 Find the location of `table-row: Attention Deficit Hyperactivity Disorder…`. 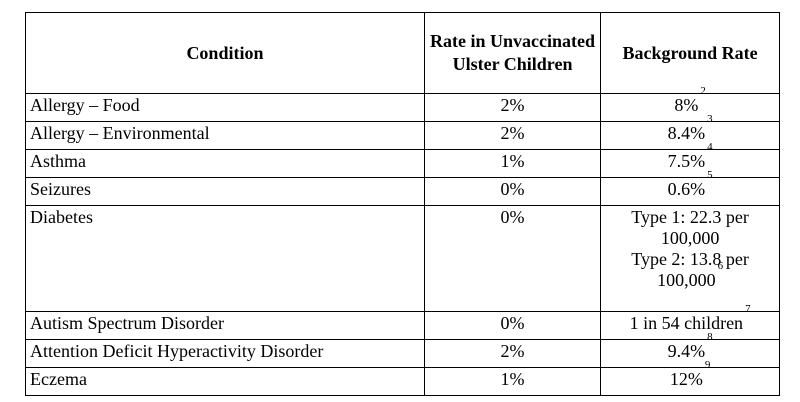

table-row: Attention Deficit Hyperactivity Disorder… is located at coordinates (402, 350).